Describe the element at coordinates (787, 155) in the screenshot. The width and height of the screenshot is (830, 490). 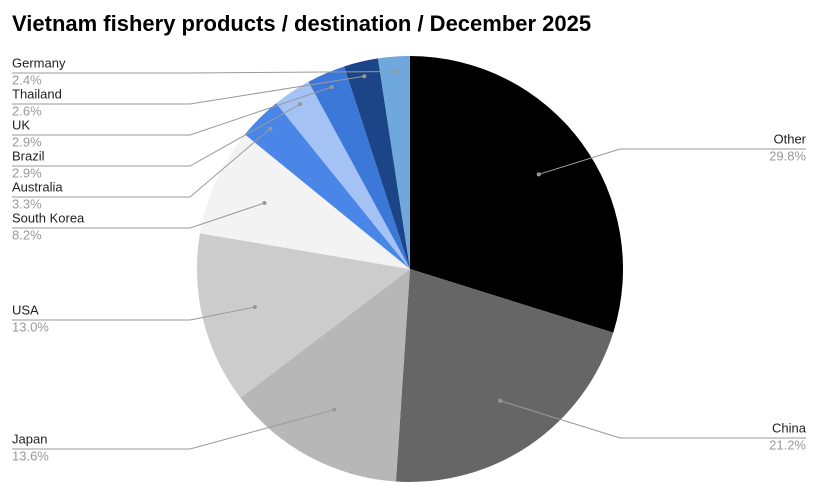
I see `slice-value: 29.8%` at that location.